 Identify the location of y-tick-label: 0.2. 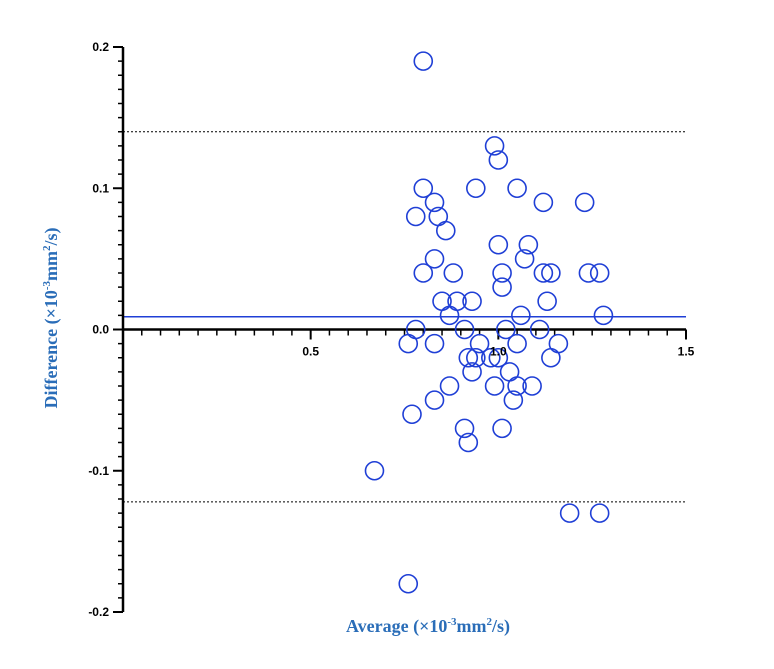
(100, 47).